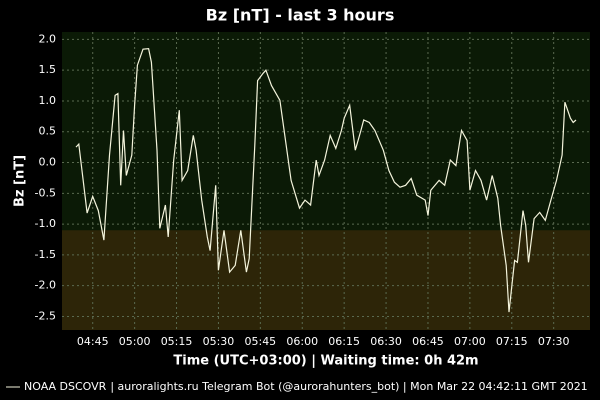  What do you see at coordinates (428, 341) in the screenshot?
I see `x-tick-label: 06:45` at bounding box center [428, 341].